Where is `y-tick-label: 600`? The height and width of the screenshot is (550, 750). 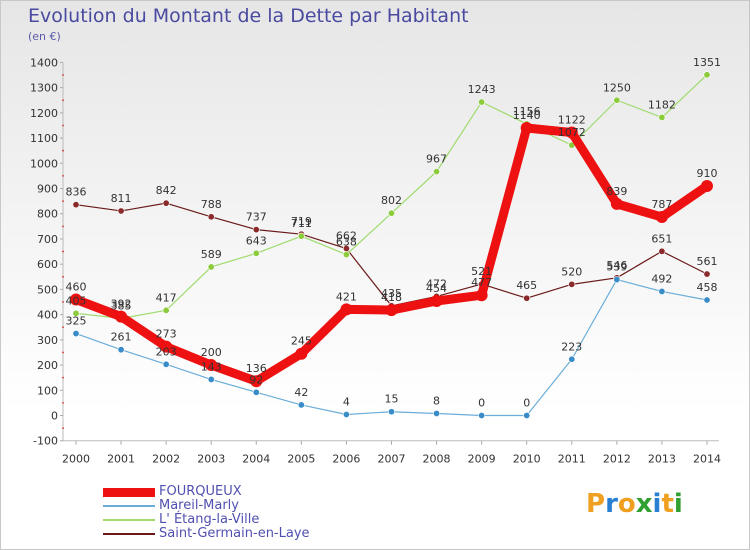 y-tick-label: 600 is located at coordinates (47, 264).